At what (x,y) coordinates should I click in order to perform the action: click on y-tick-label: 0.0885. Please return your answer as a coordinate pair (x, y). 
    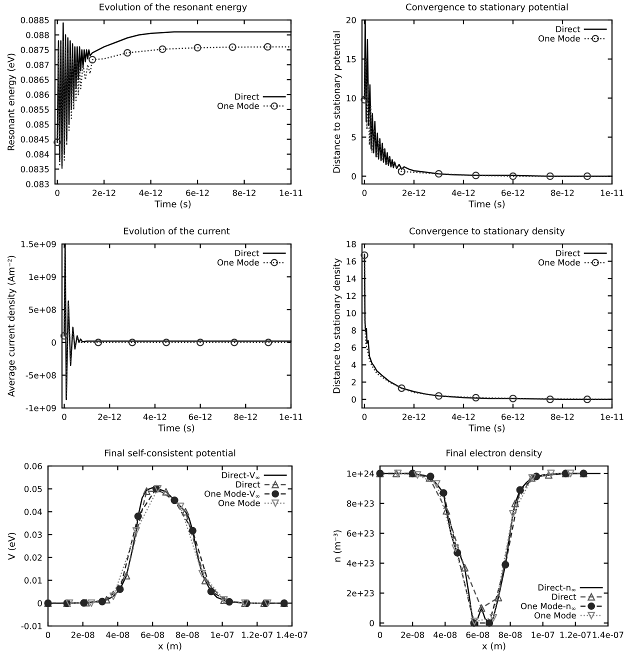
    Looking at the image, I should click on (34, 20).